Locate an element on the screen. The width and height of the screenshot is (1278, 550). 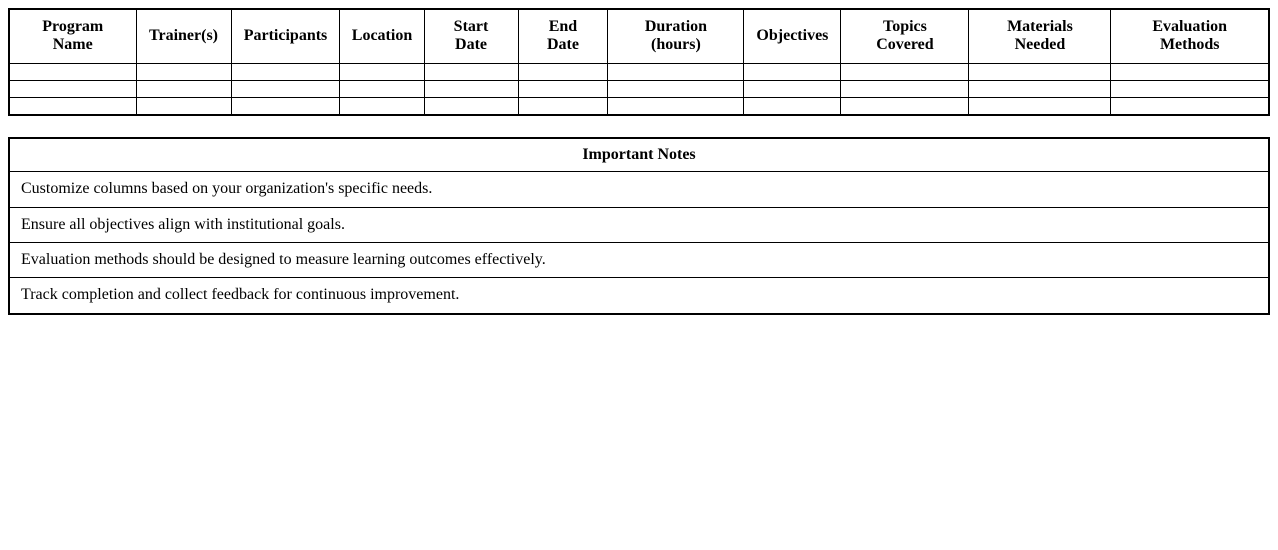
column-header-program-name: Program Name is located at coordinates (72, 36).